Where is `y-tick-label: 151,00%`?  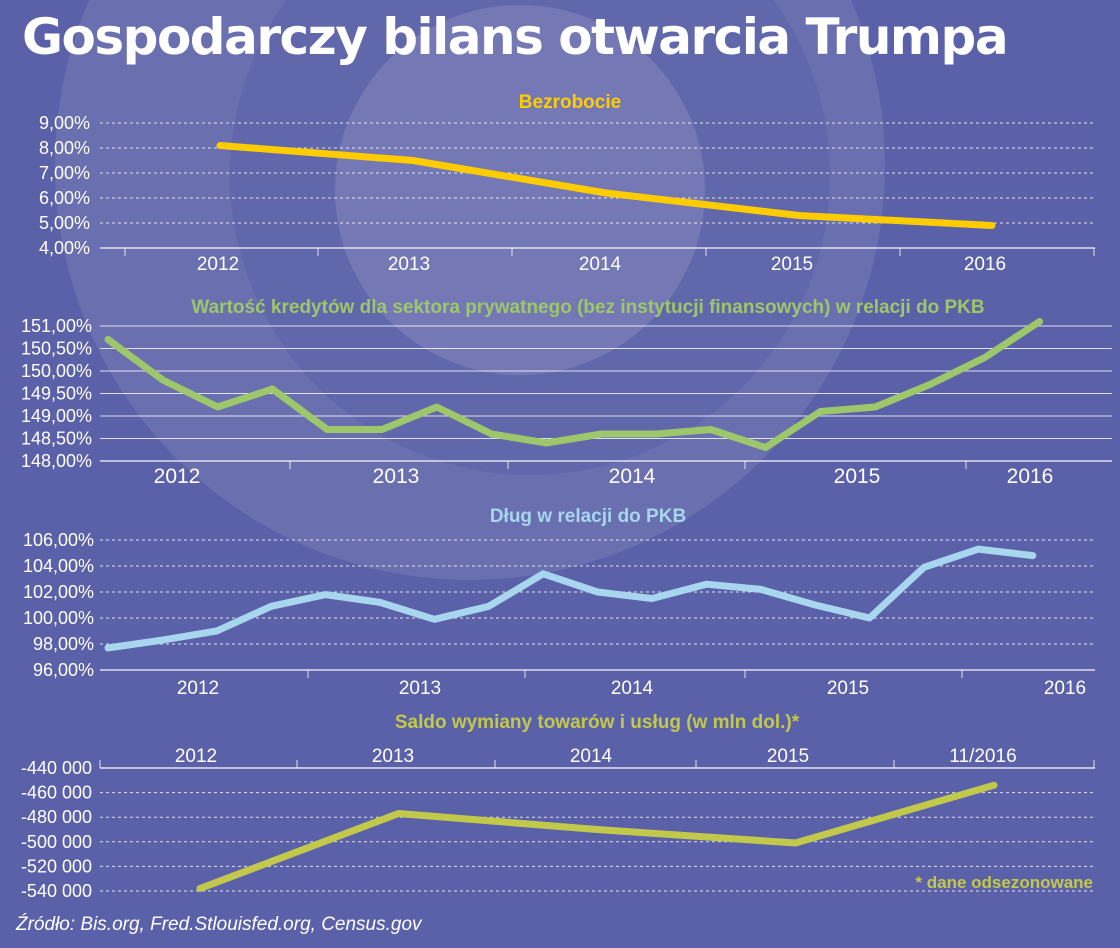
y-tick-label: 151,00% is located at coordinates (56, 326).